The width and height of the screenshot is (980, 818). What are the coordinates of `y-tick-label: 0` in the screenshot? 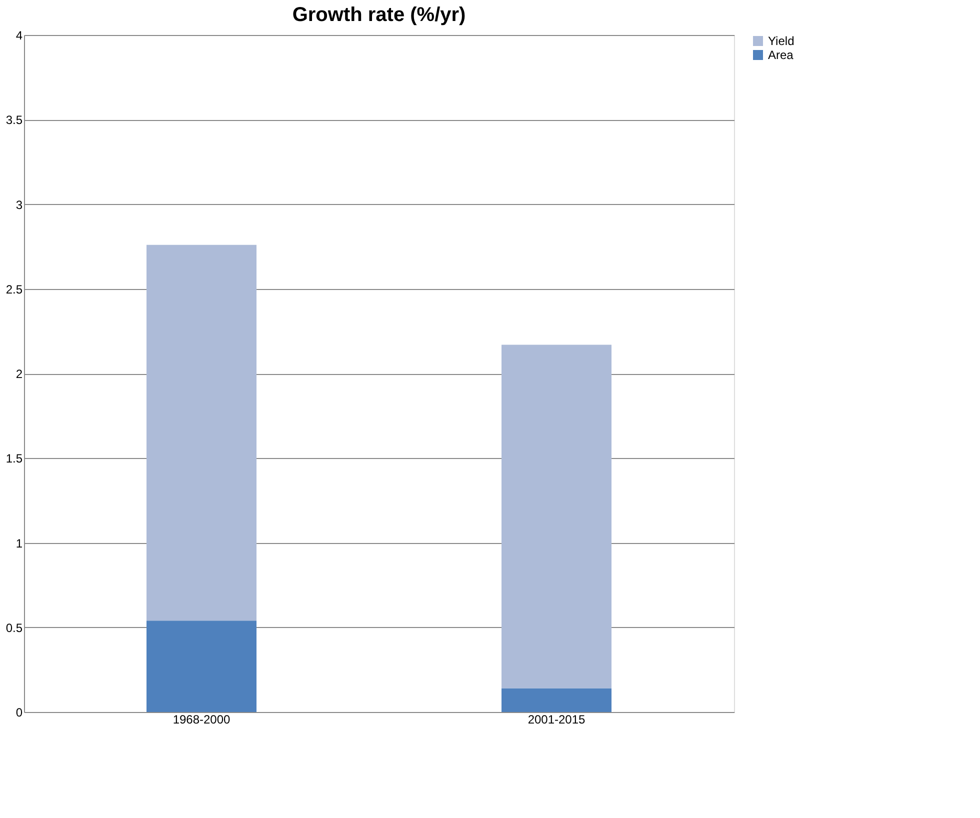 It's located at (19, 713).